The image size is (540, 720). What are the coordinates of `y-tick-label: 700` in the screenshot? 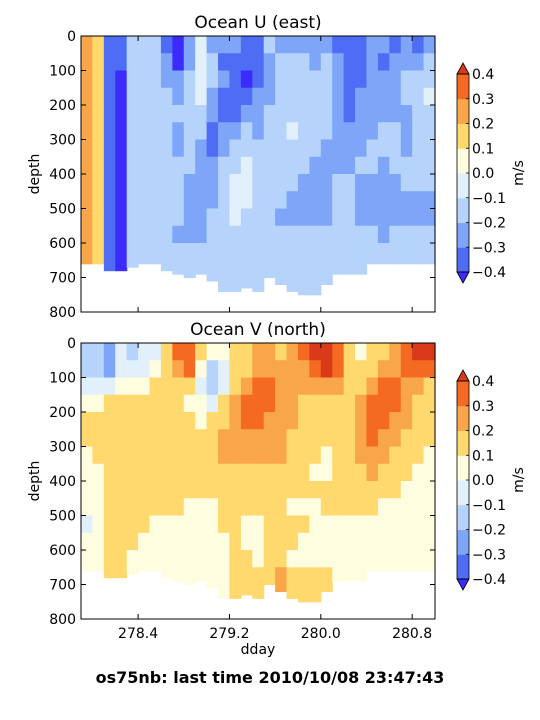 It's located at (62, 279).